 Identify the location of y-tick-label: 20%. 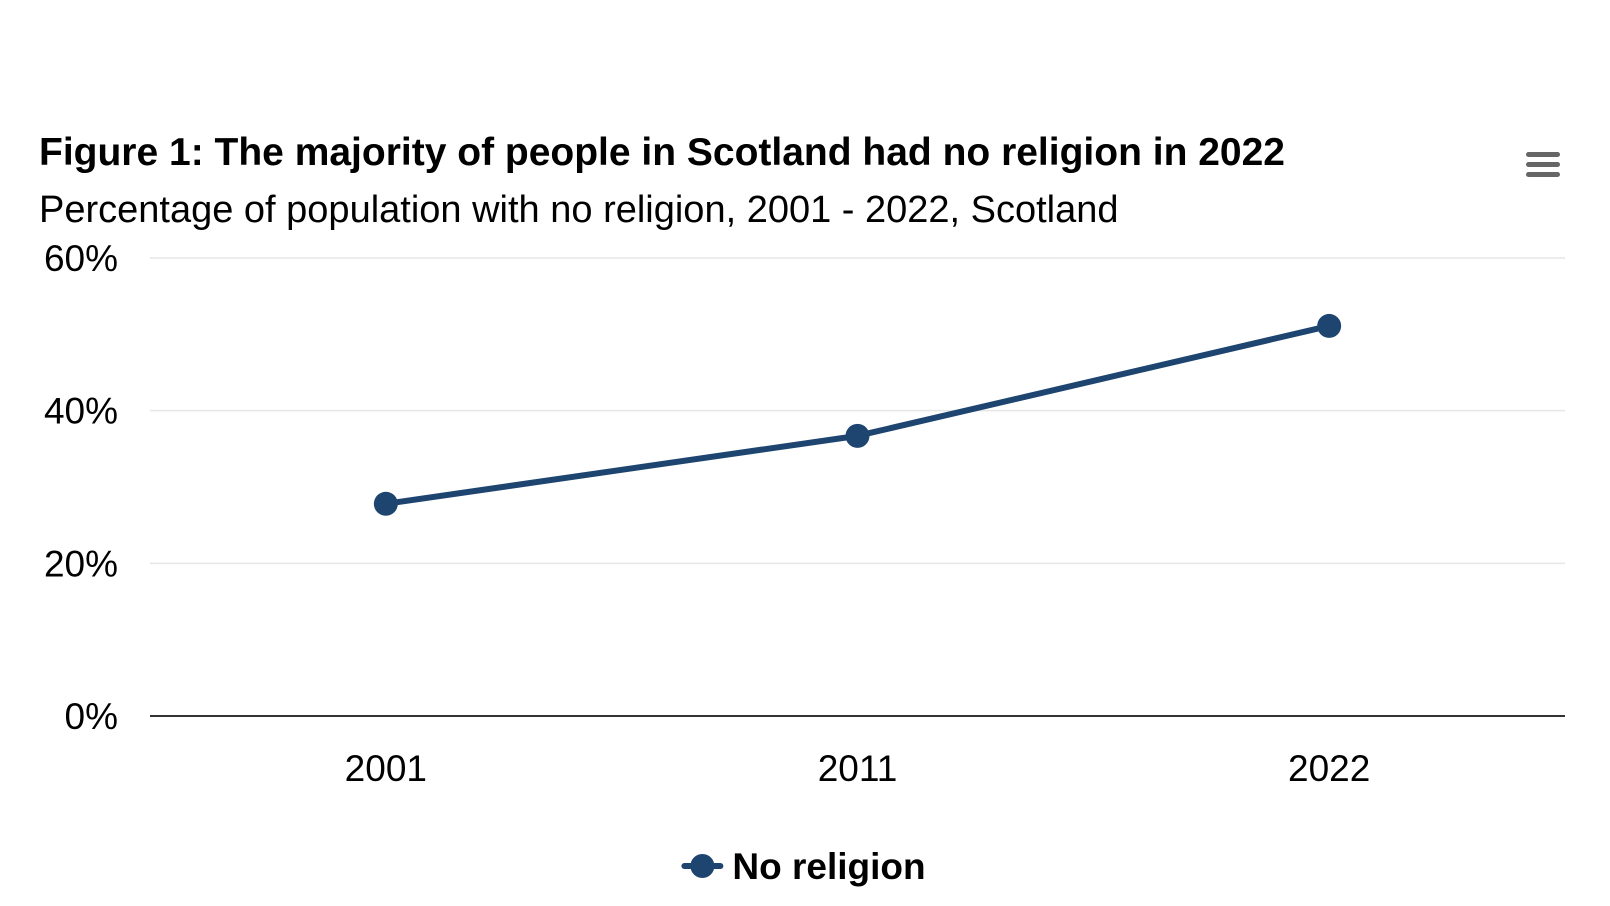
(81, 563).